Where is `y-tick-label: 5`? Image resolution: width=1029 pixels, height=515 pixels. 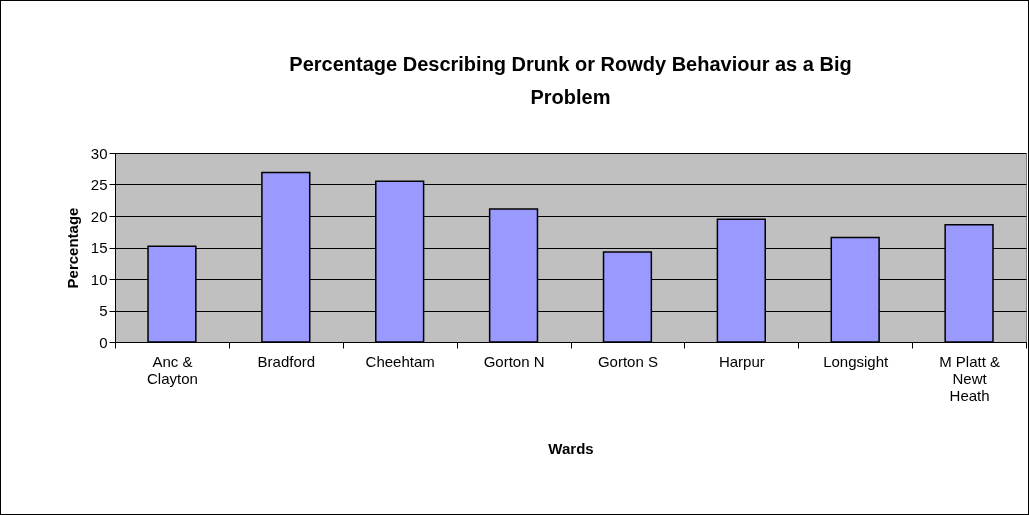
y-tick-label: 5 is located at coordinates (103, 310).